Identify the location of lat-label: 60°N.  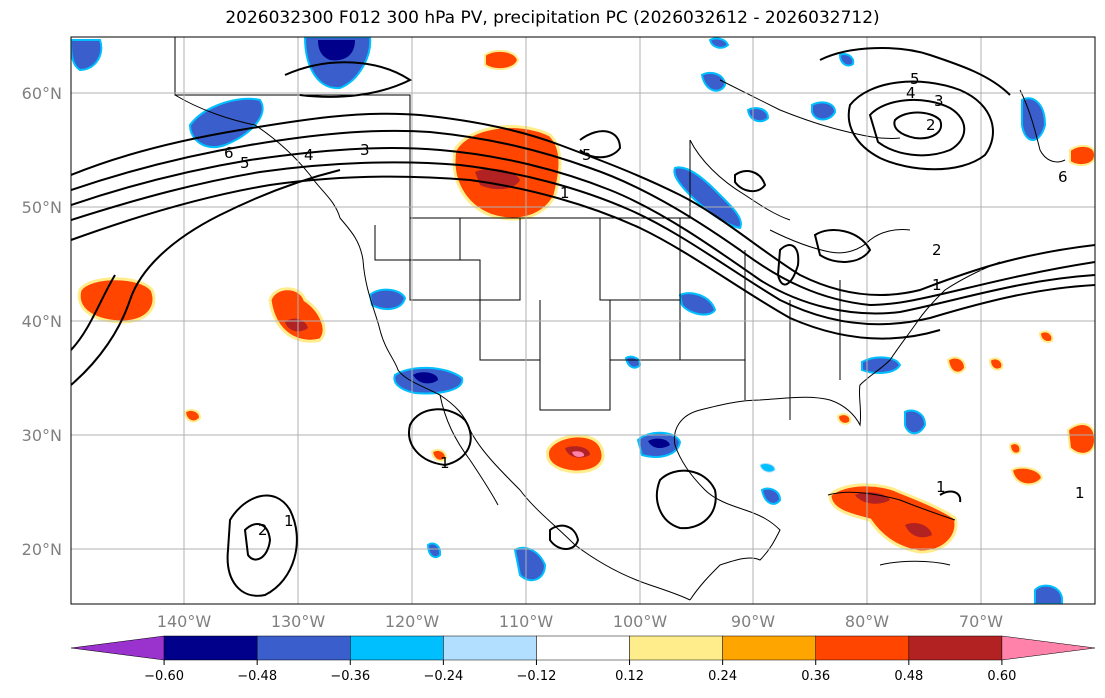
(42, 93).